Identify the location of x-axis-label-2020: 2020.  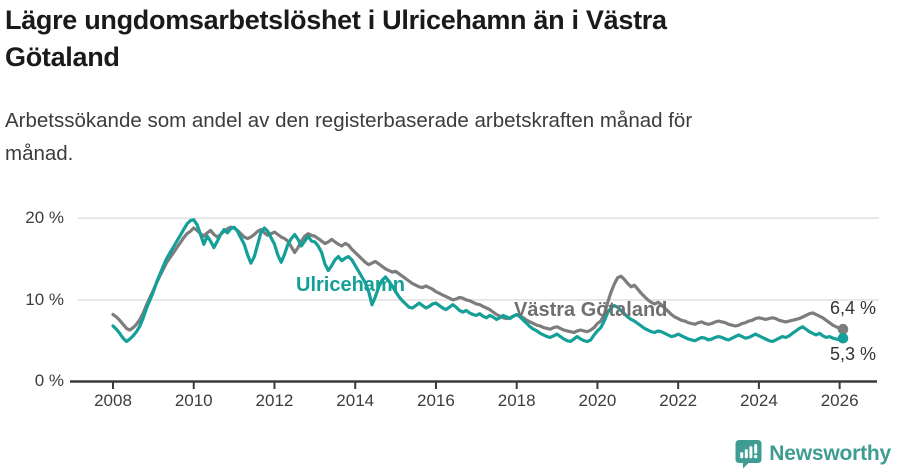
(597, 400).